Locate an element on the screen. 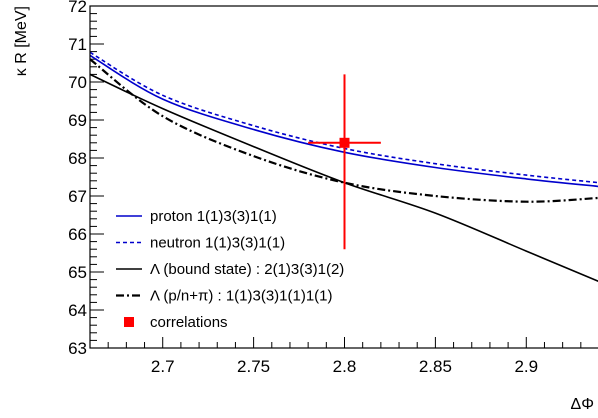 The image size is (598, 418). legend-label-lambda-bound-state-curve: Λ (bound state) : 2(1)3(3)1(2) is located at coordinates (247, 269).